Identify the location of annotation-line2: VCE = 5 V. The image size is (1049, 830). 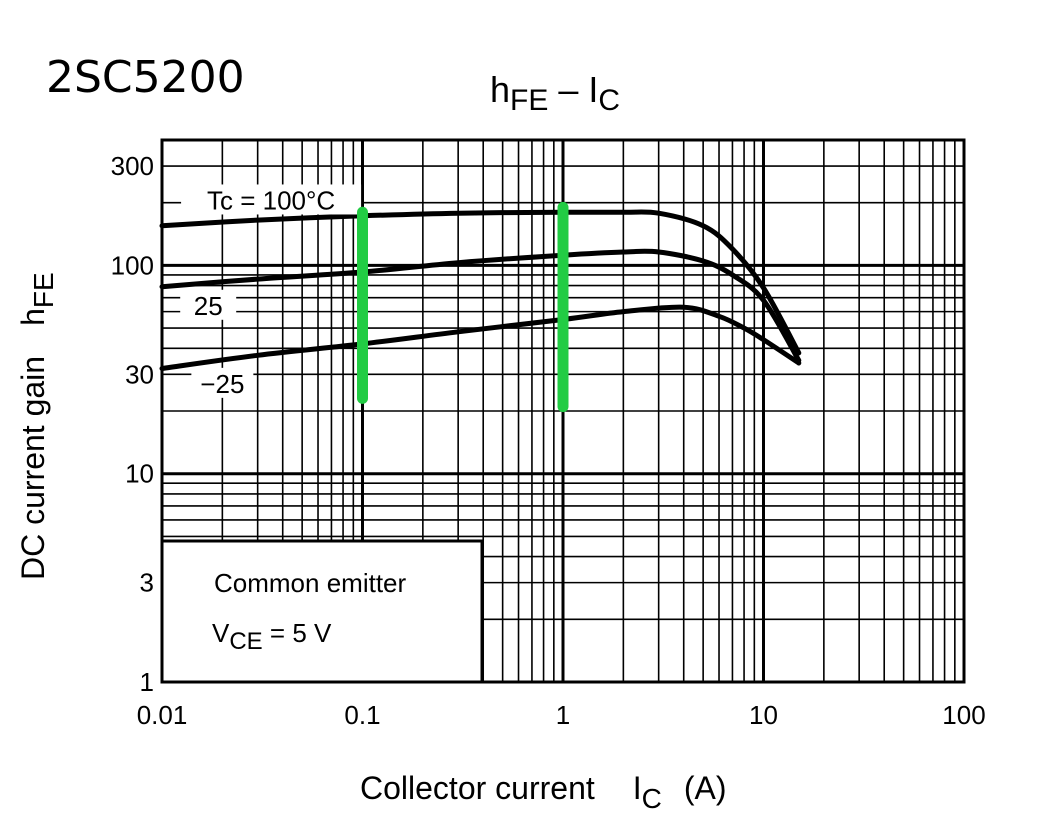
(272, 636).